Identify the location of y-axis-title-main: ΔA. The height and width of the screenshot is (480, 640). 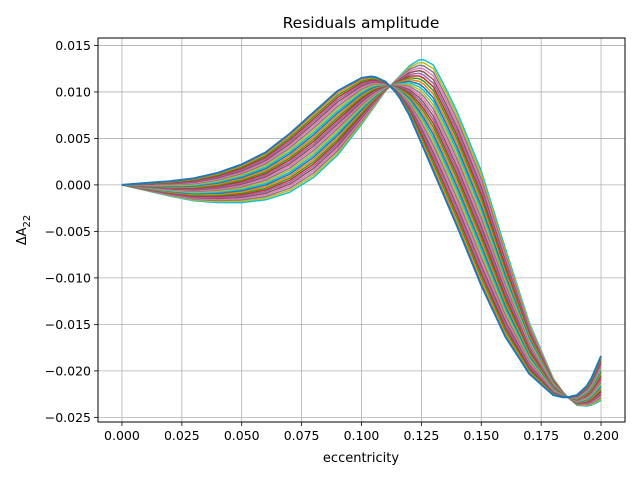
(22, 236).